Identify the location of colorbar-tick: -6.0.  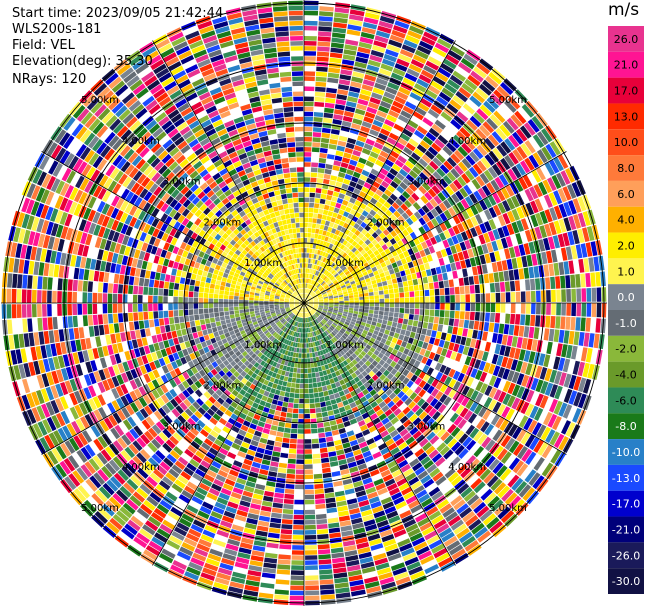
(625, 400).